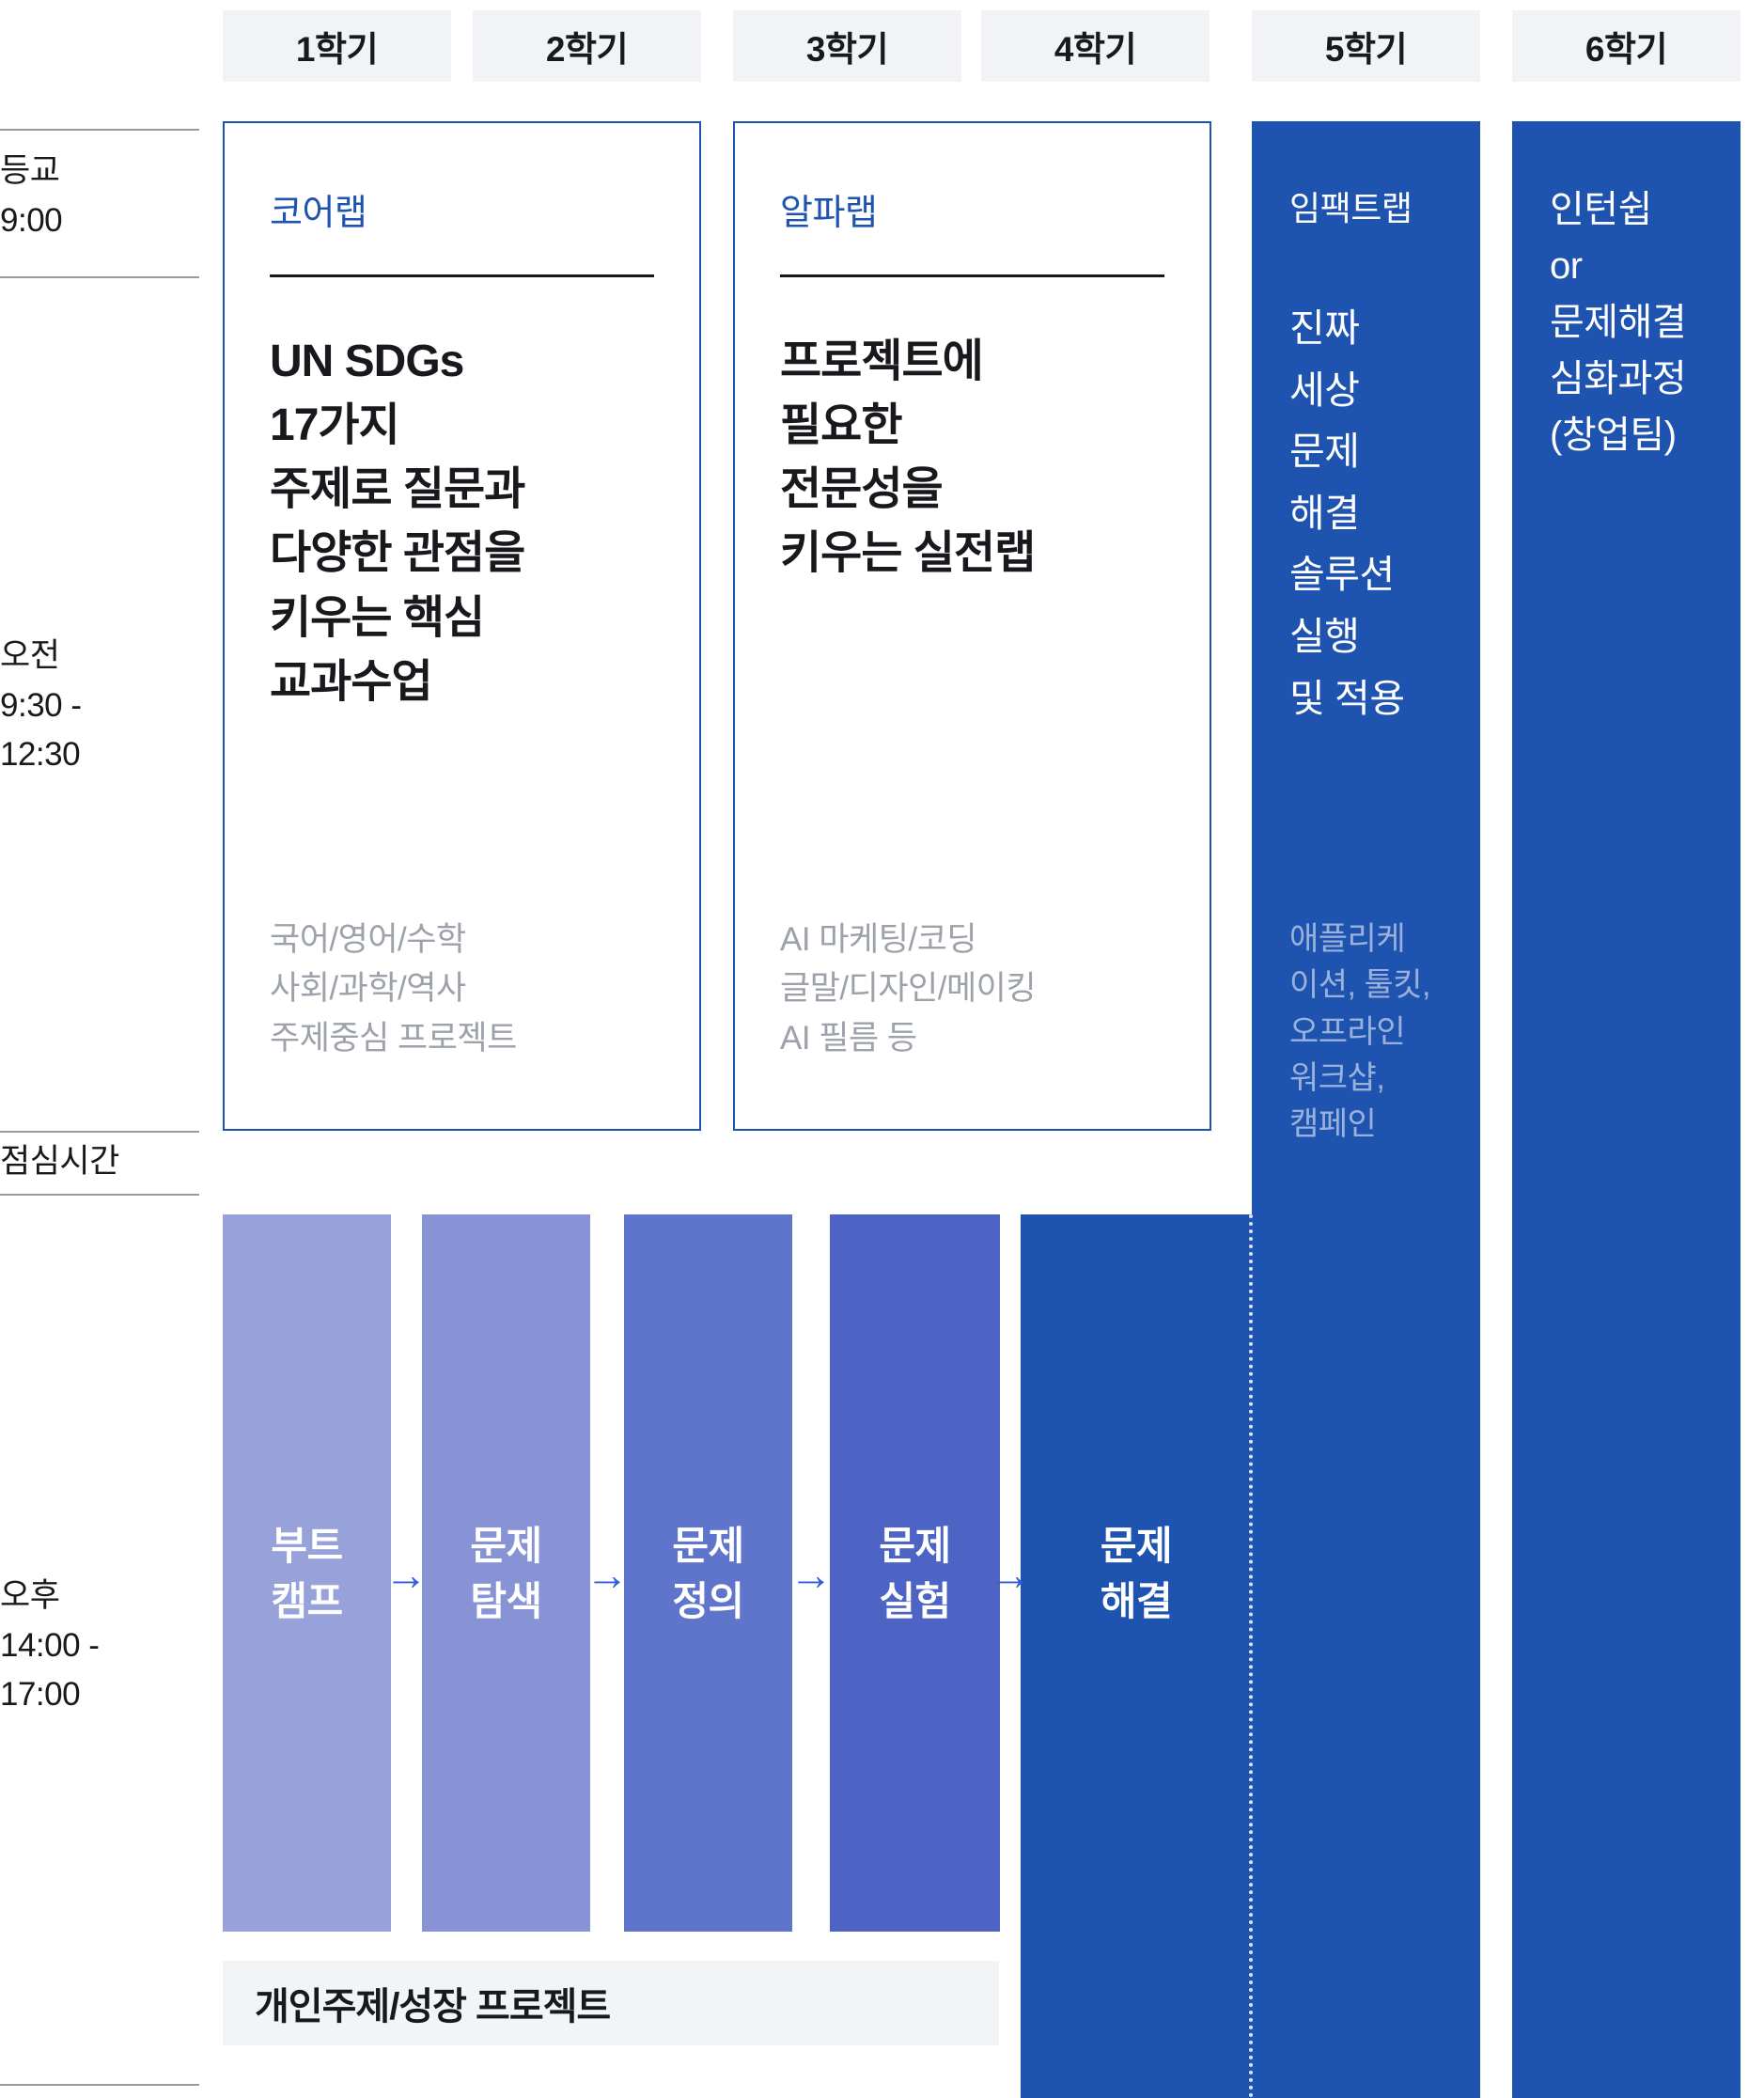  What do you see at coordinates (50, 1645) in the screenshot?
I see `timeline-label-afternoon: 오후 14:00 - 17:00` at bounding box center [50, 1645].